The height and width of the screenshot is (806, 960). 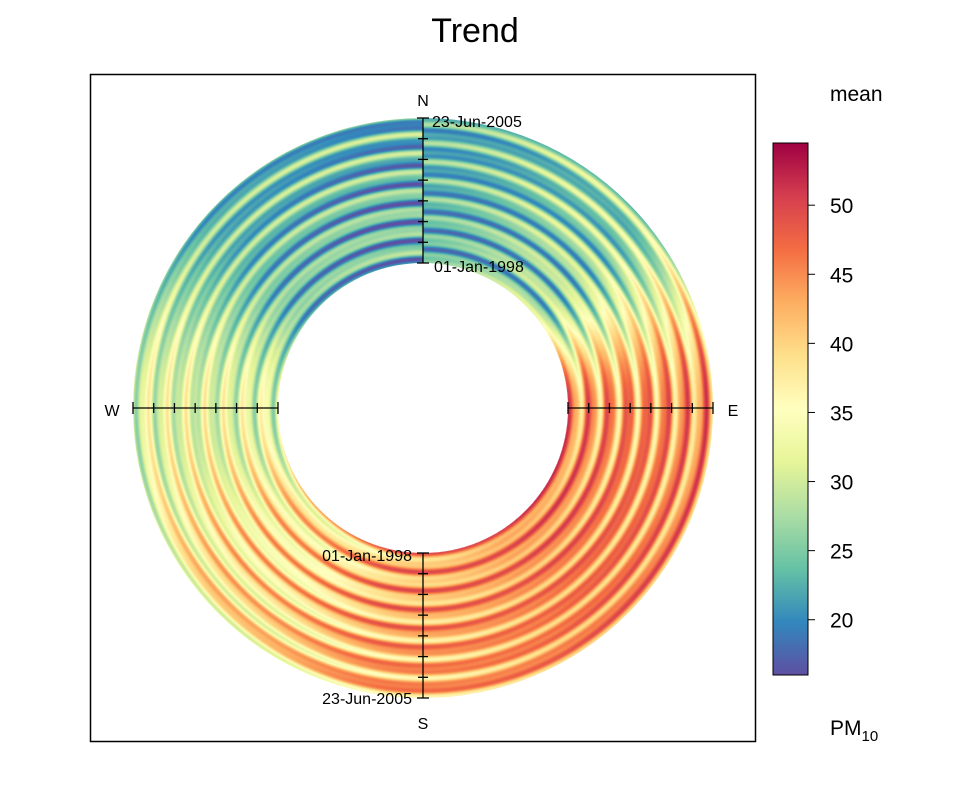 What do you see at coordinates (479, 267) in the screenshot?
I see `north-inner-date-label: 01-Jan-1998` at bounding box center [479, 267].